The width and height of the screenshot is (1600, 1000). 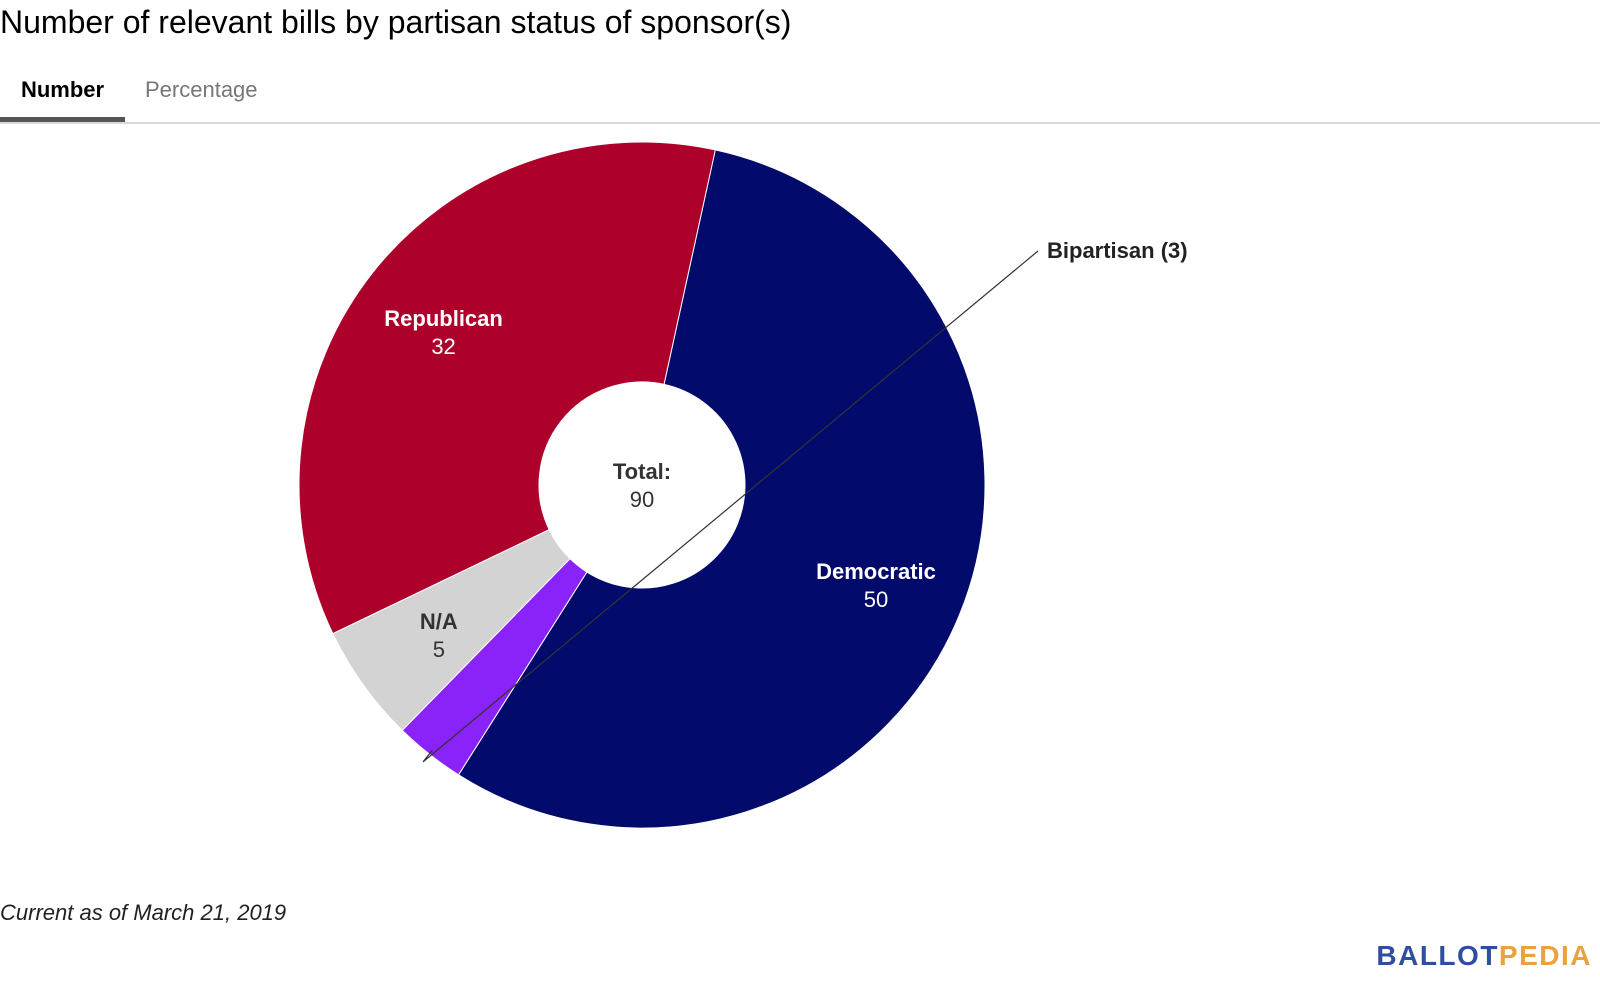 I want to click on slice-label-name: N/A, so click(x=439, y=621).